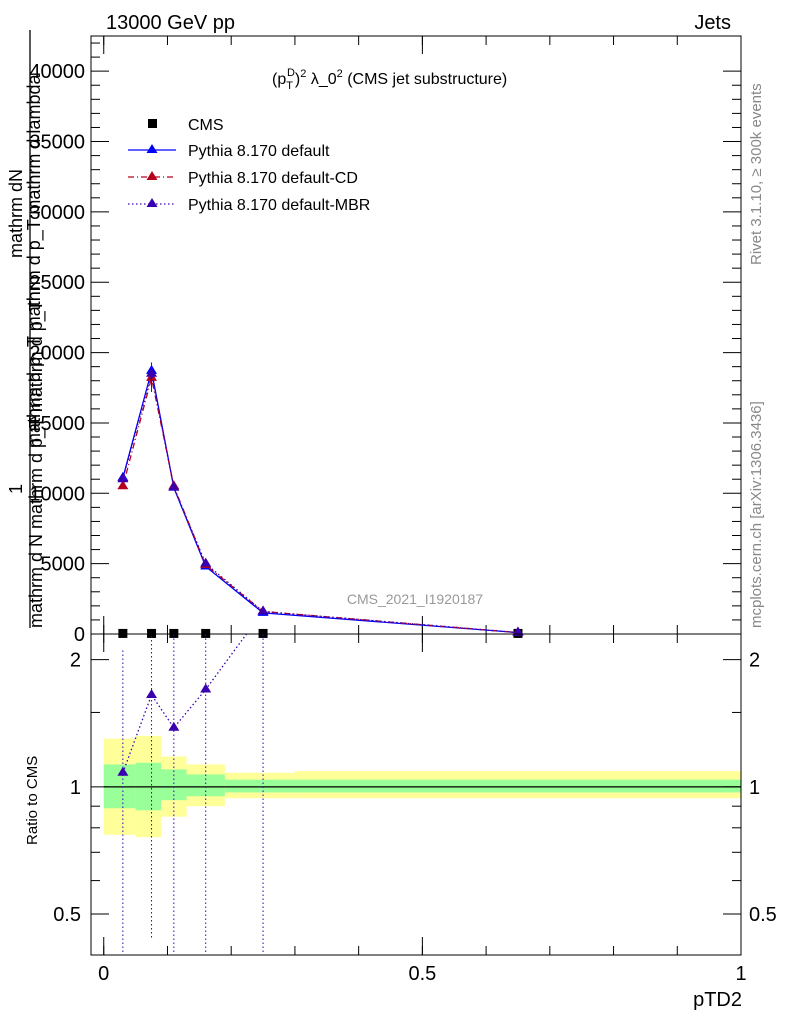  What do you see at coordinates (754, 661) in the screenshot?
I see `ratio-ytick-label-right: 2` at bounding box center [754, 661].